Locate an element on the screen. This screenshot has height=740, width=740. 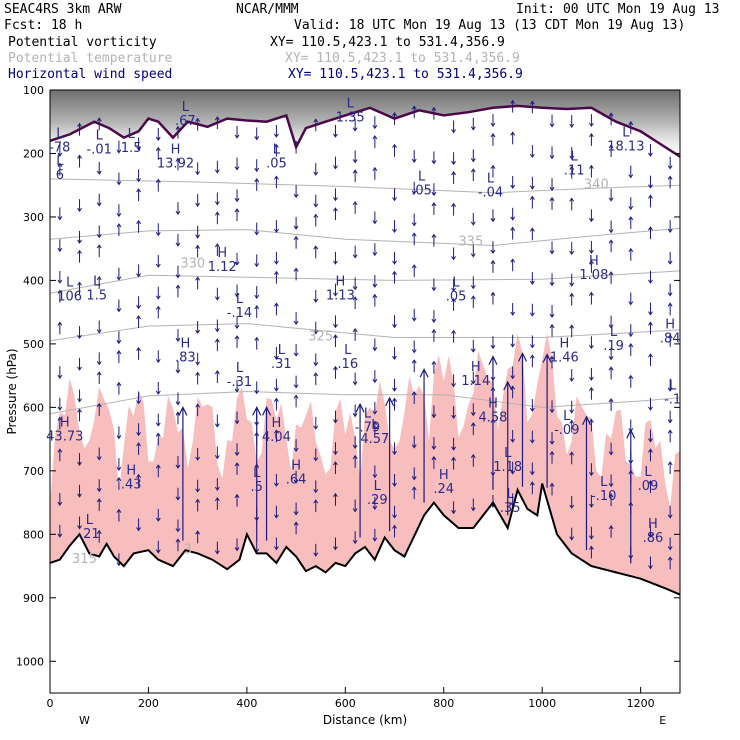
y-tick-label: 800 is located at coordinates (33, 534).